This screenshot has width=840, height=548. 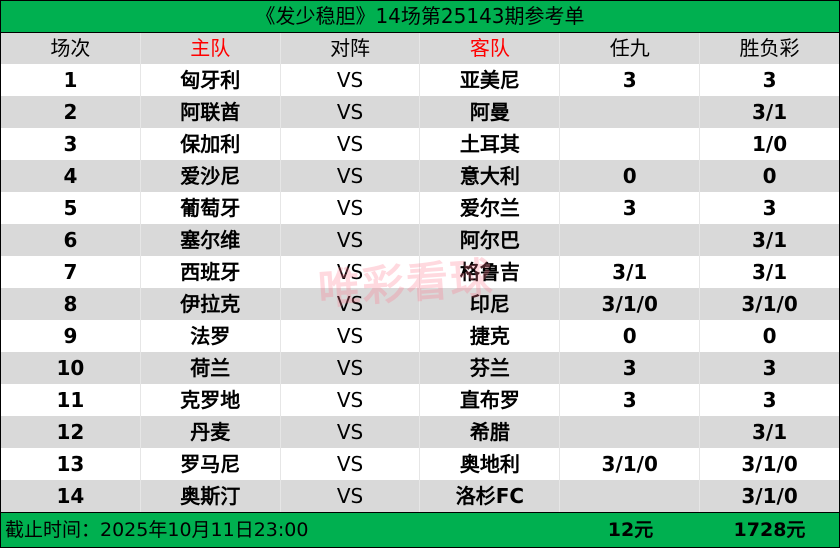 I want to click on match-no: 11, so click(x=71, y=400).